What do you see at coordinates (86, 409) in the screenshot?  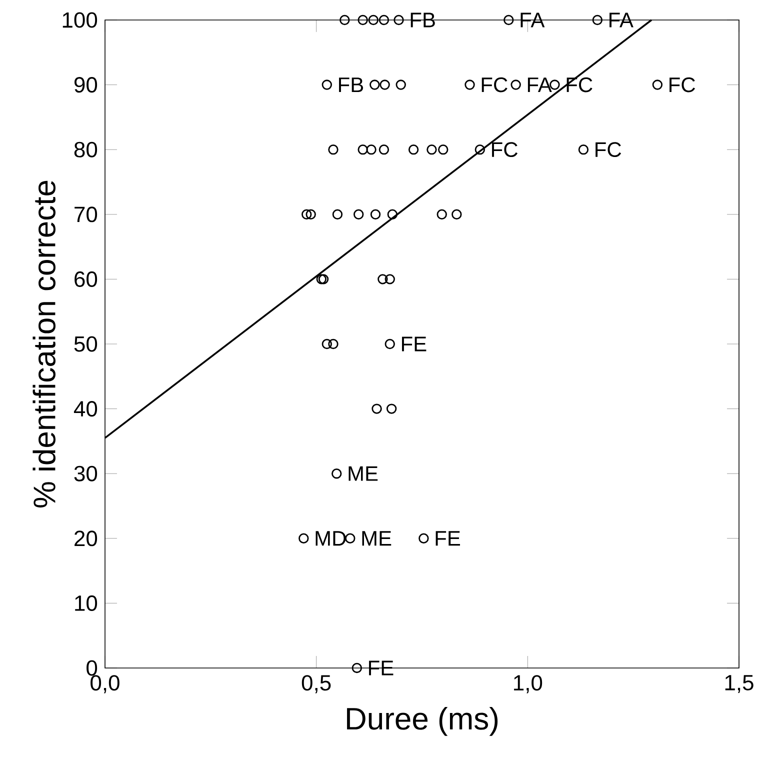 I see `y-tick-label: 40` at bounding box center [86, 409].